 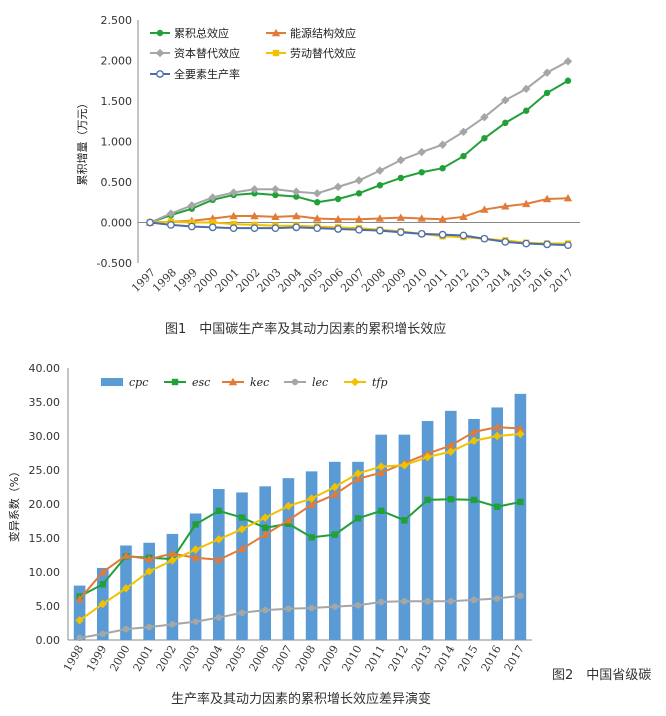 I want to click on legend-label: esc, so click(x=201, y=382).